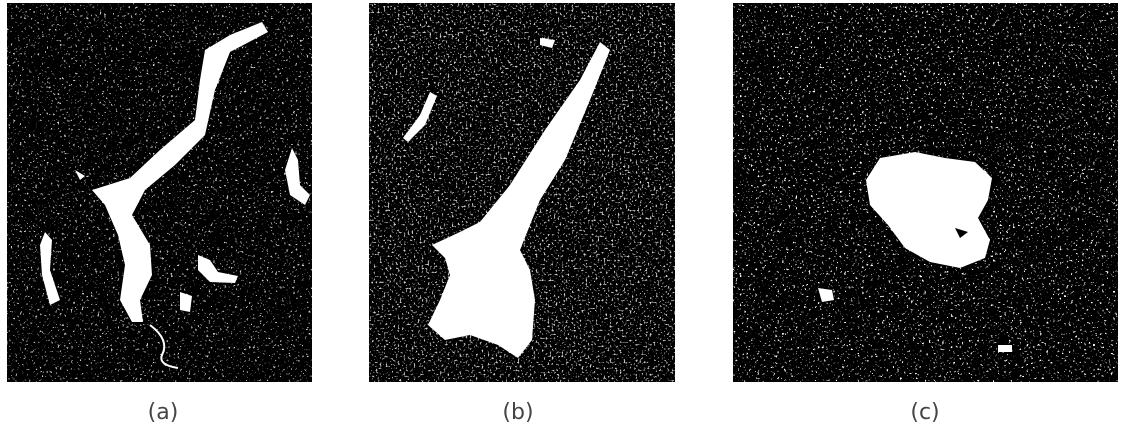 This screenshot has height=432, width=1121. I want to click on panel-label: (b), so click(517, 412).